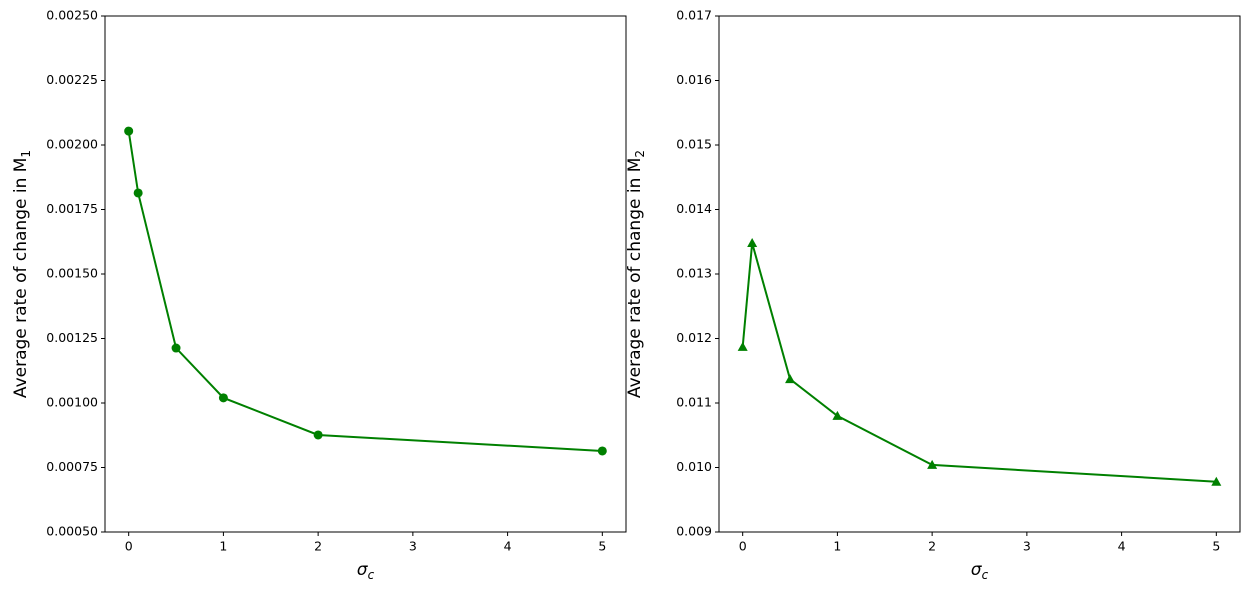 This screenshot has height=590, width=1250. What do you see at coordinates (72, 144) in the screenshot?
I see `y-tick-label: 0.00200` at bounding box center [72, 144].